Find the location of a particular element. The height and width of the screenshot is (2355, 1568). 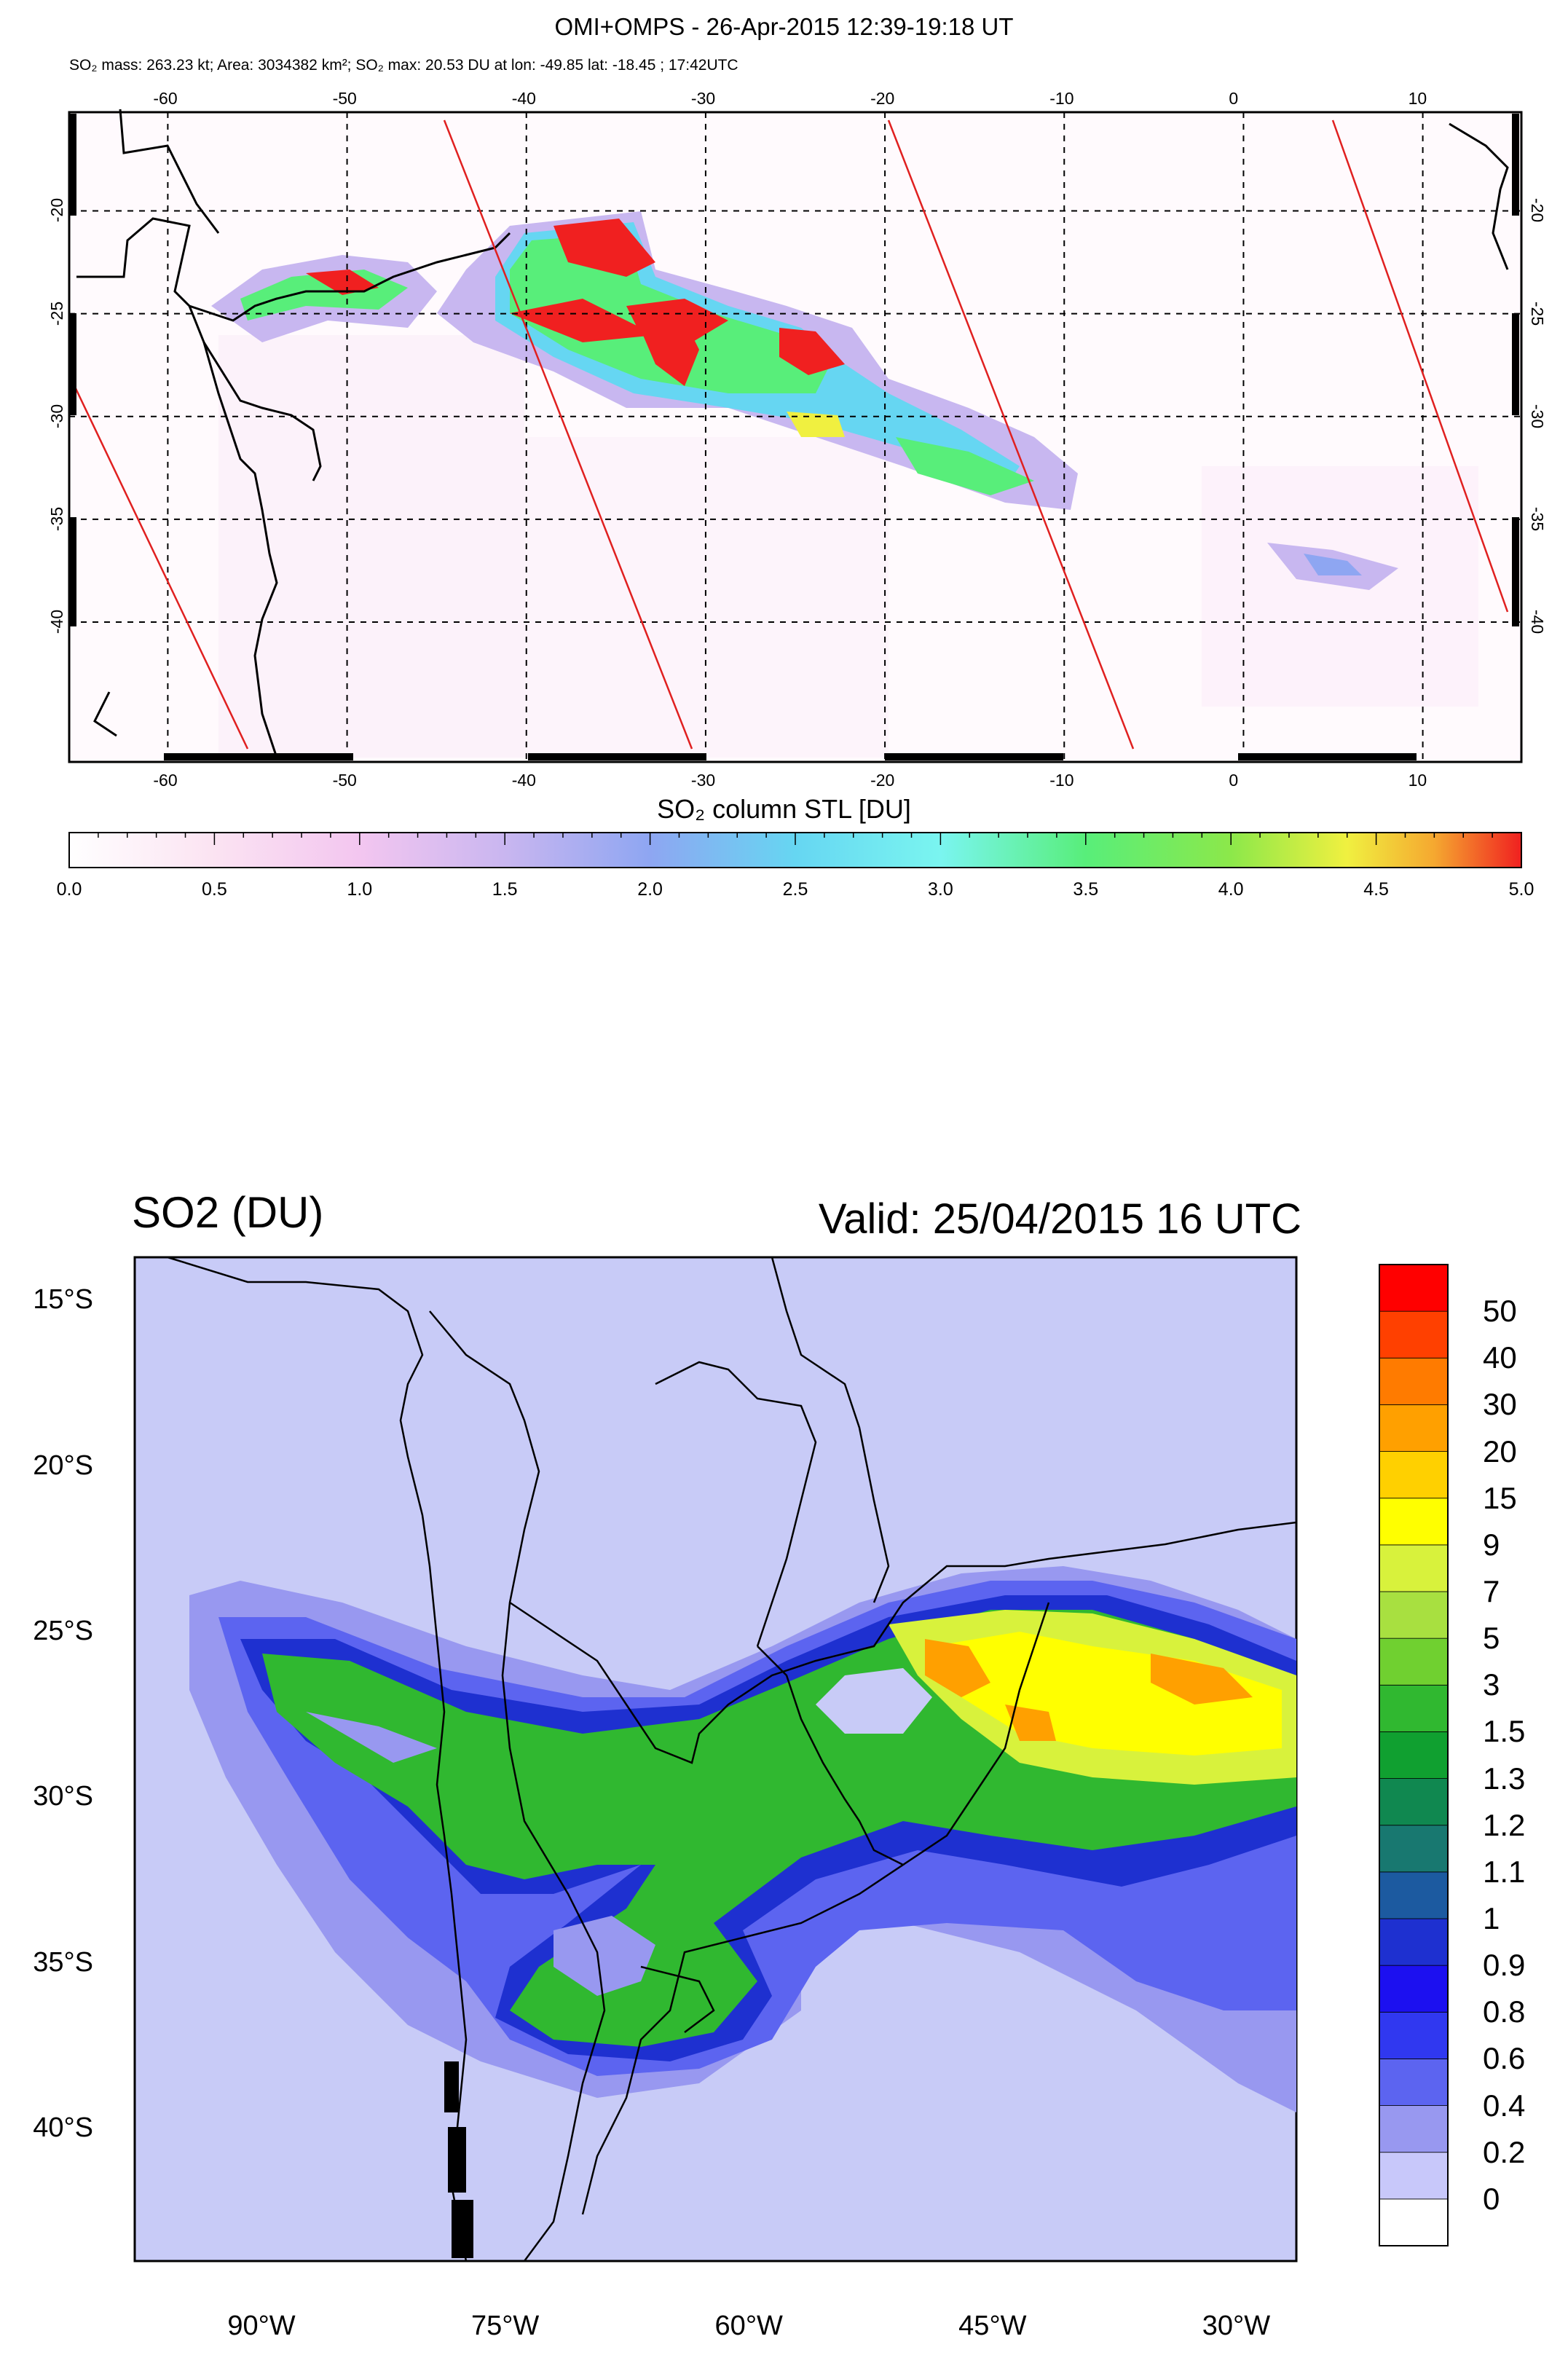

panel2-legend-label: 1.5 is located at coordinates (1504, 1731).